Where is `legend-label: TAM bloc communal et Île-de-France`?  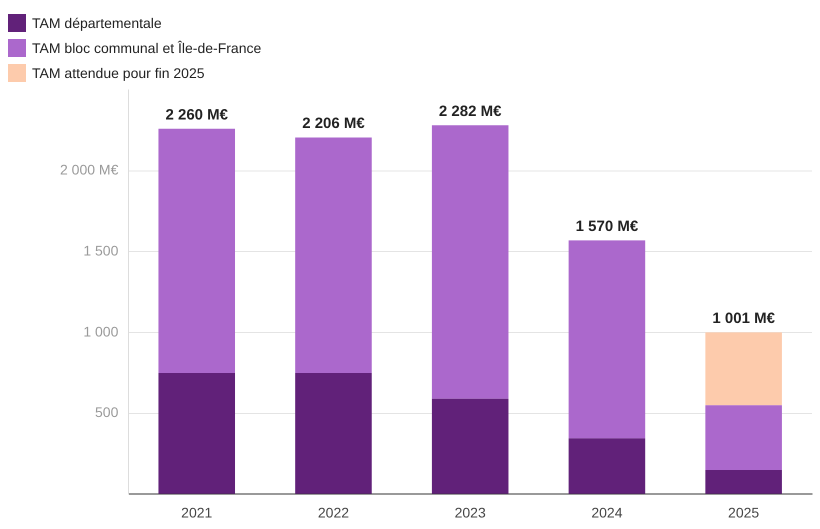
legend-label: TAM bloc communal et Île-de-France is located at coordinates (147, 48).